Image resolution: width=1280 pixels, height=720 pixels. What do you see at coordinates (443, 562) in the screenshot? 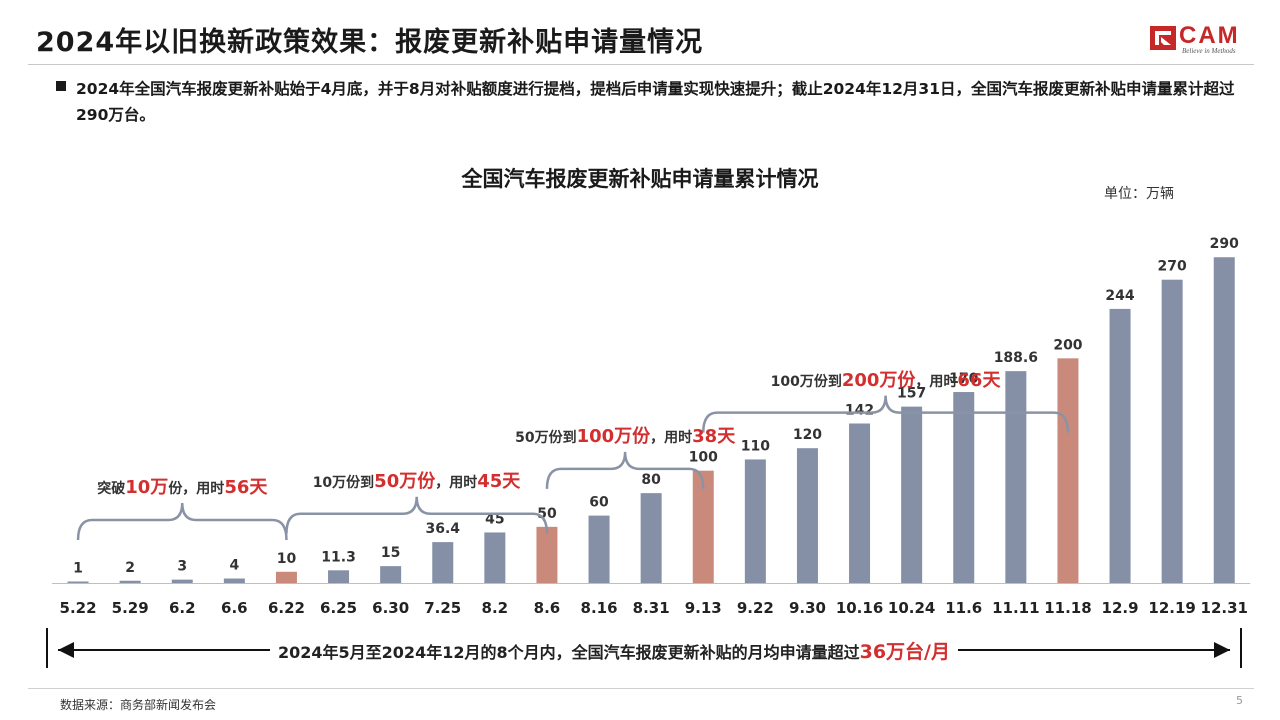
I see `bar-7.25` at bounding box center [443, 562].